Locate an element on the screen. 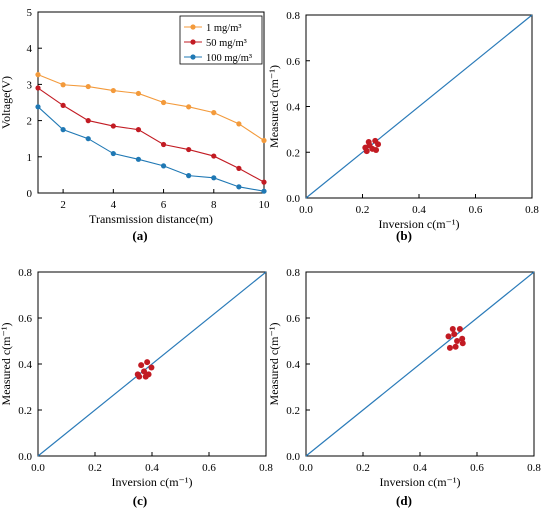  y-axis-title: Voltage(V) is located at coordinates (6, 102).